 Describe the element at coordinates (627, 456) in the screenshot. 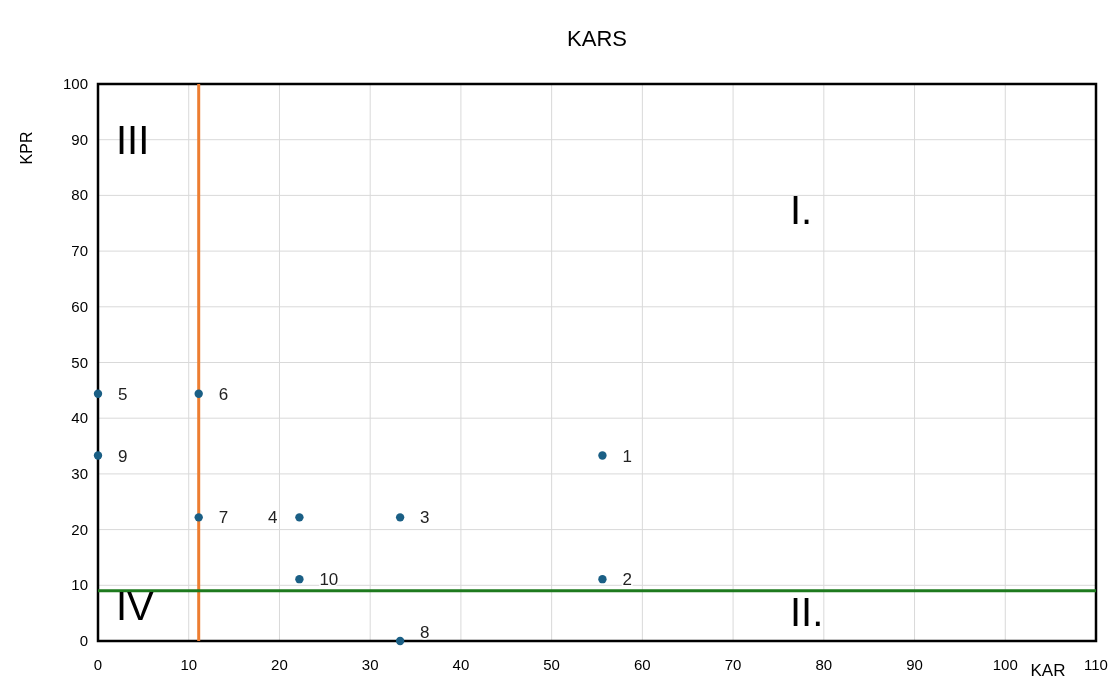

I see `annotation: 1` at that location.